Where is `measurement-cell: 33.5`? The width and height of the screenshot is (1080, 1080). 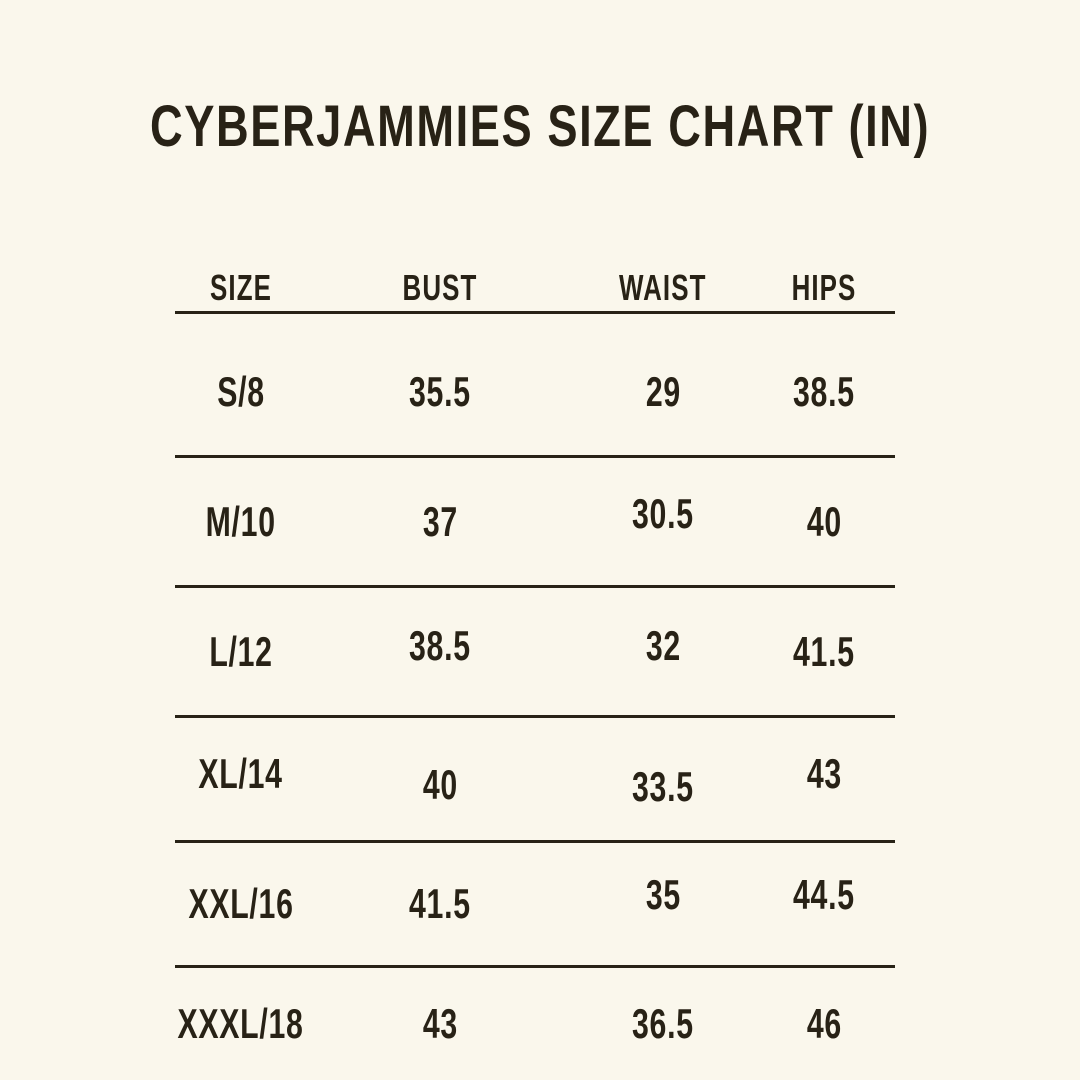
measurement-cell: 33.5 is located at coordinates (663, 779).